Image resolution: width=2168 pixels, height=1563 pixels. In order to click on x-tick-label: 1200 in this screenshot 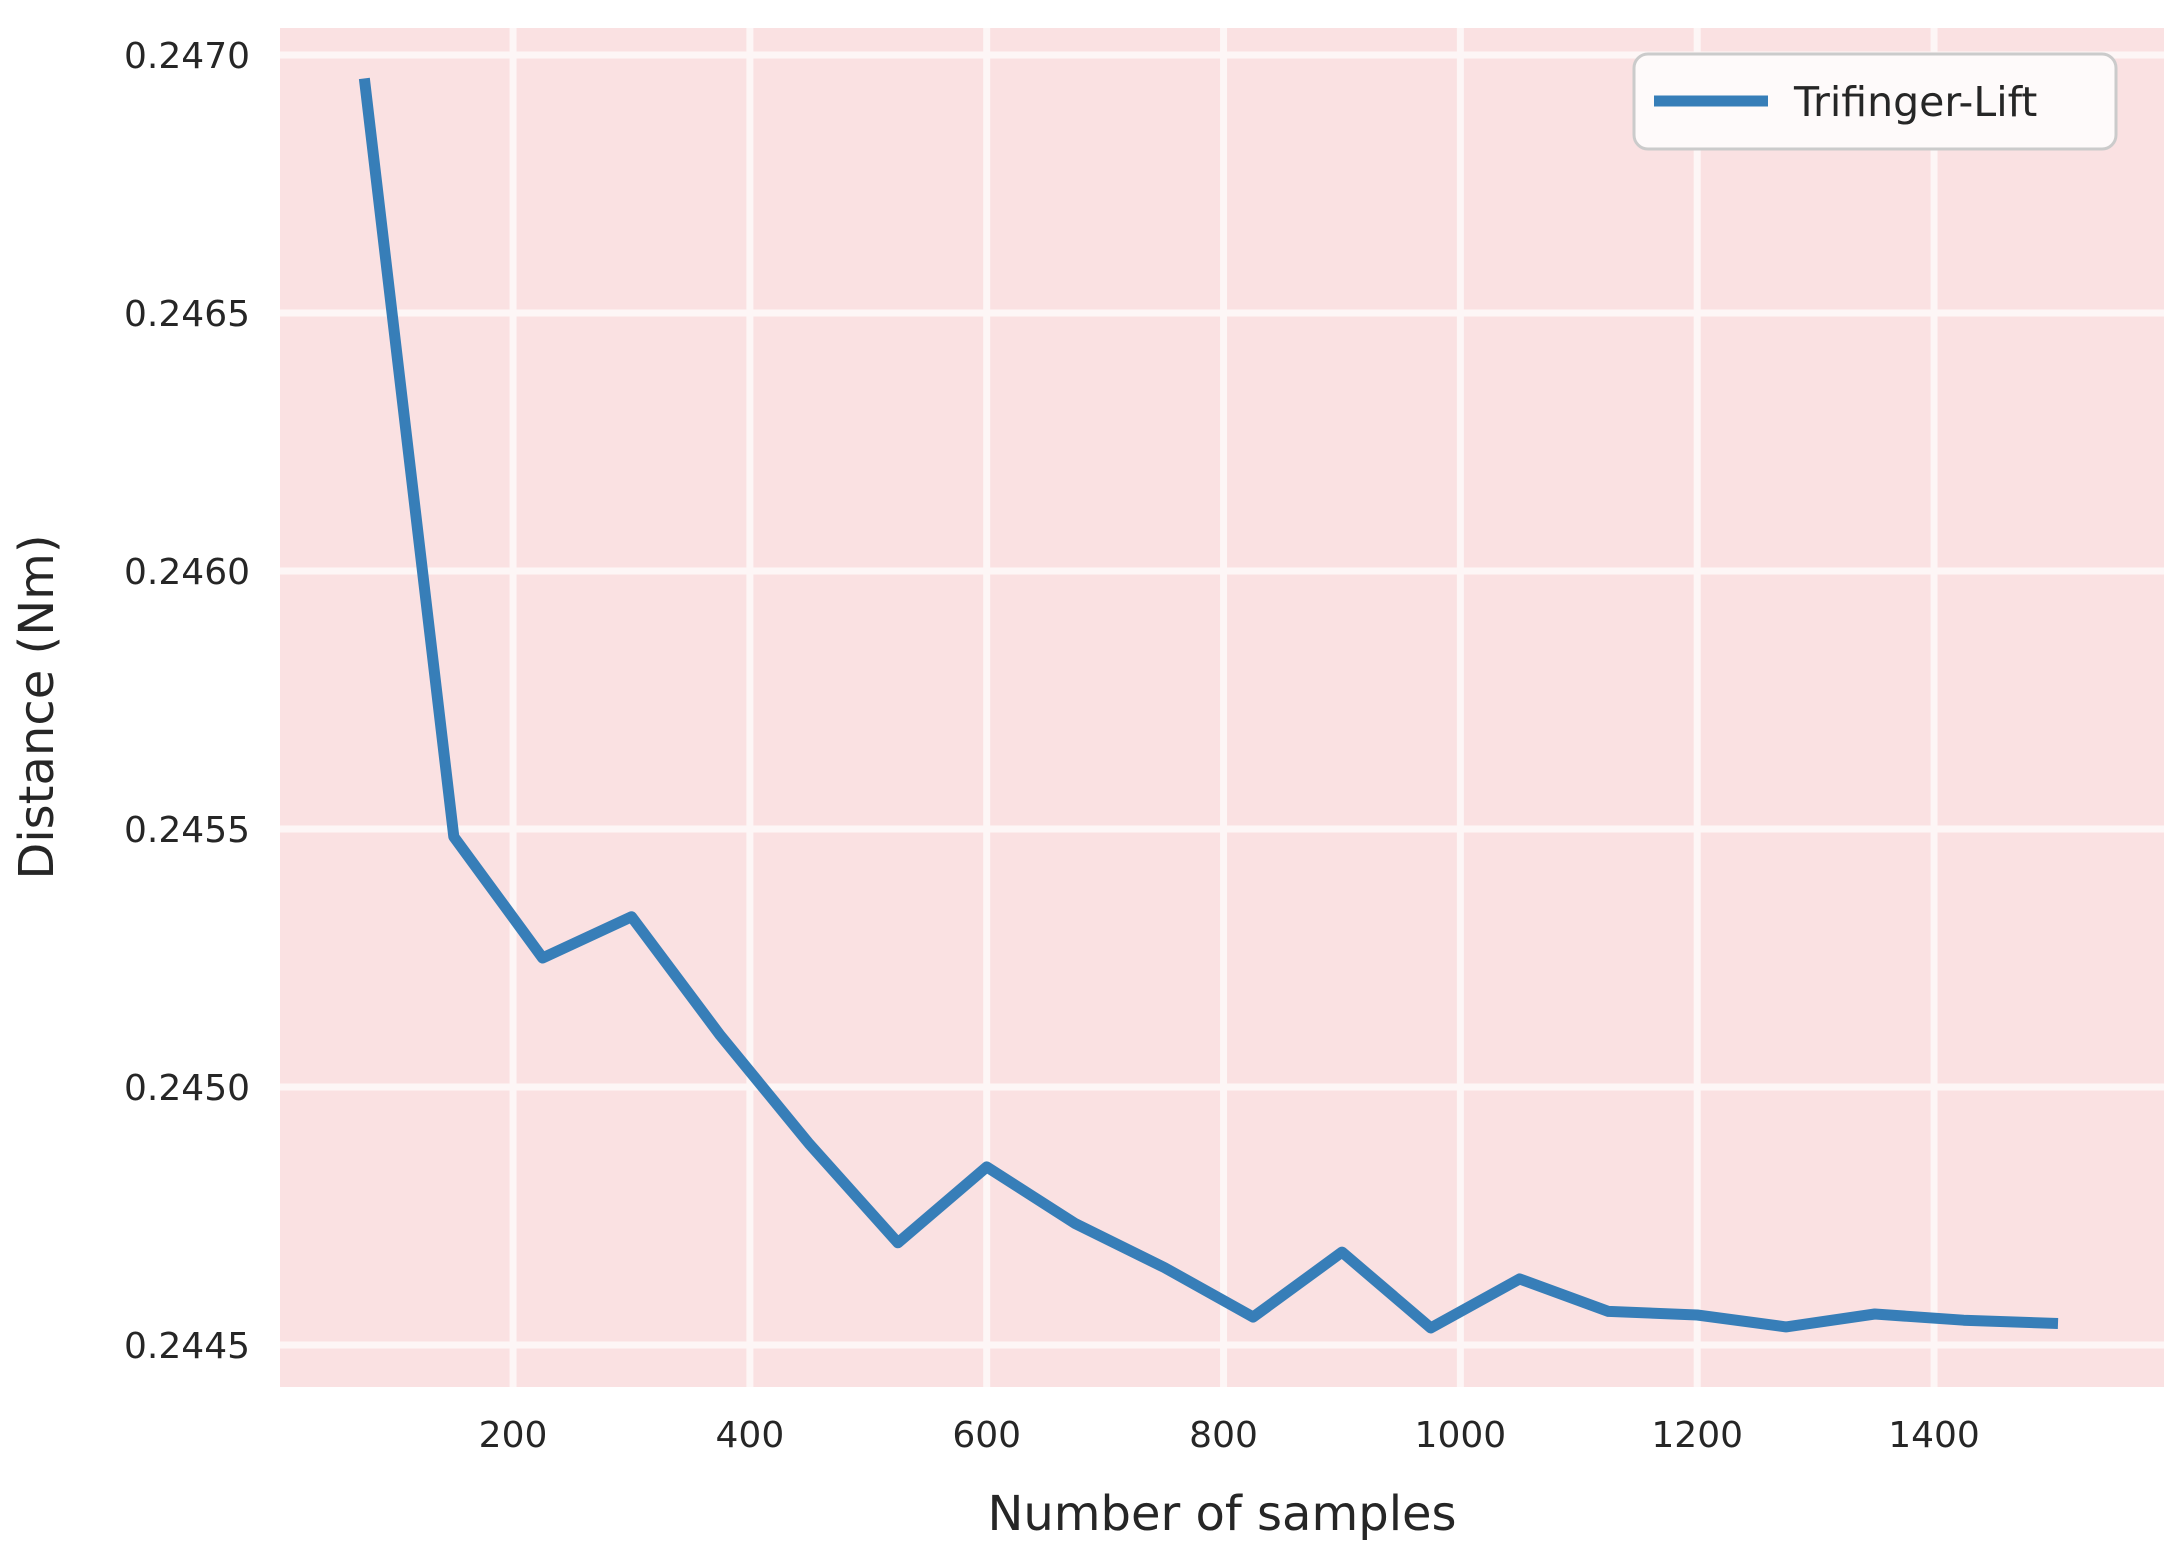, I will do `click(1697, 1435)`.